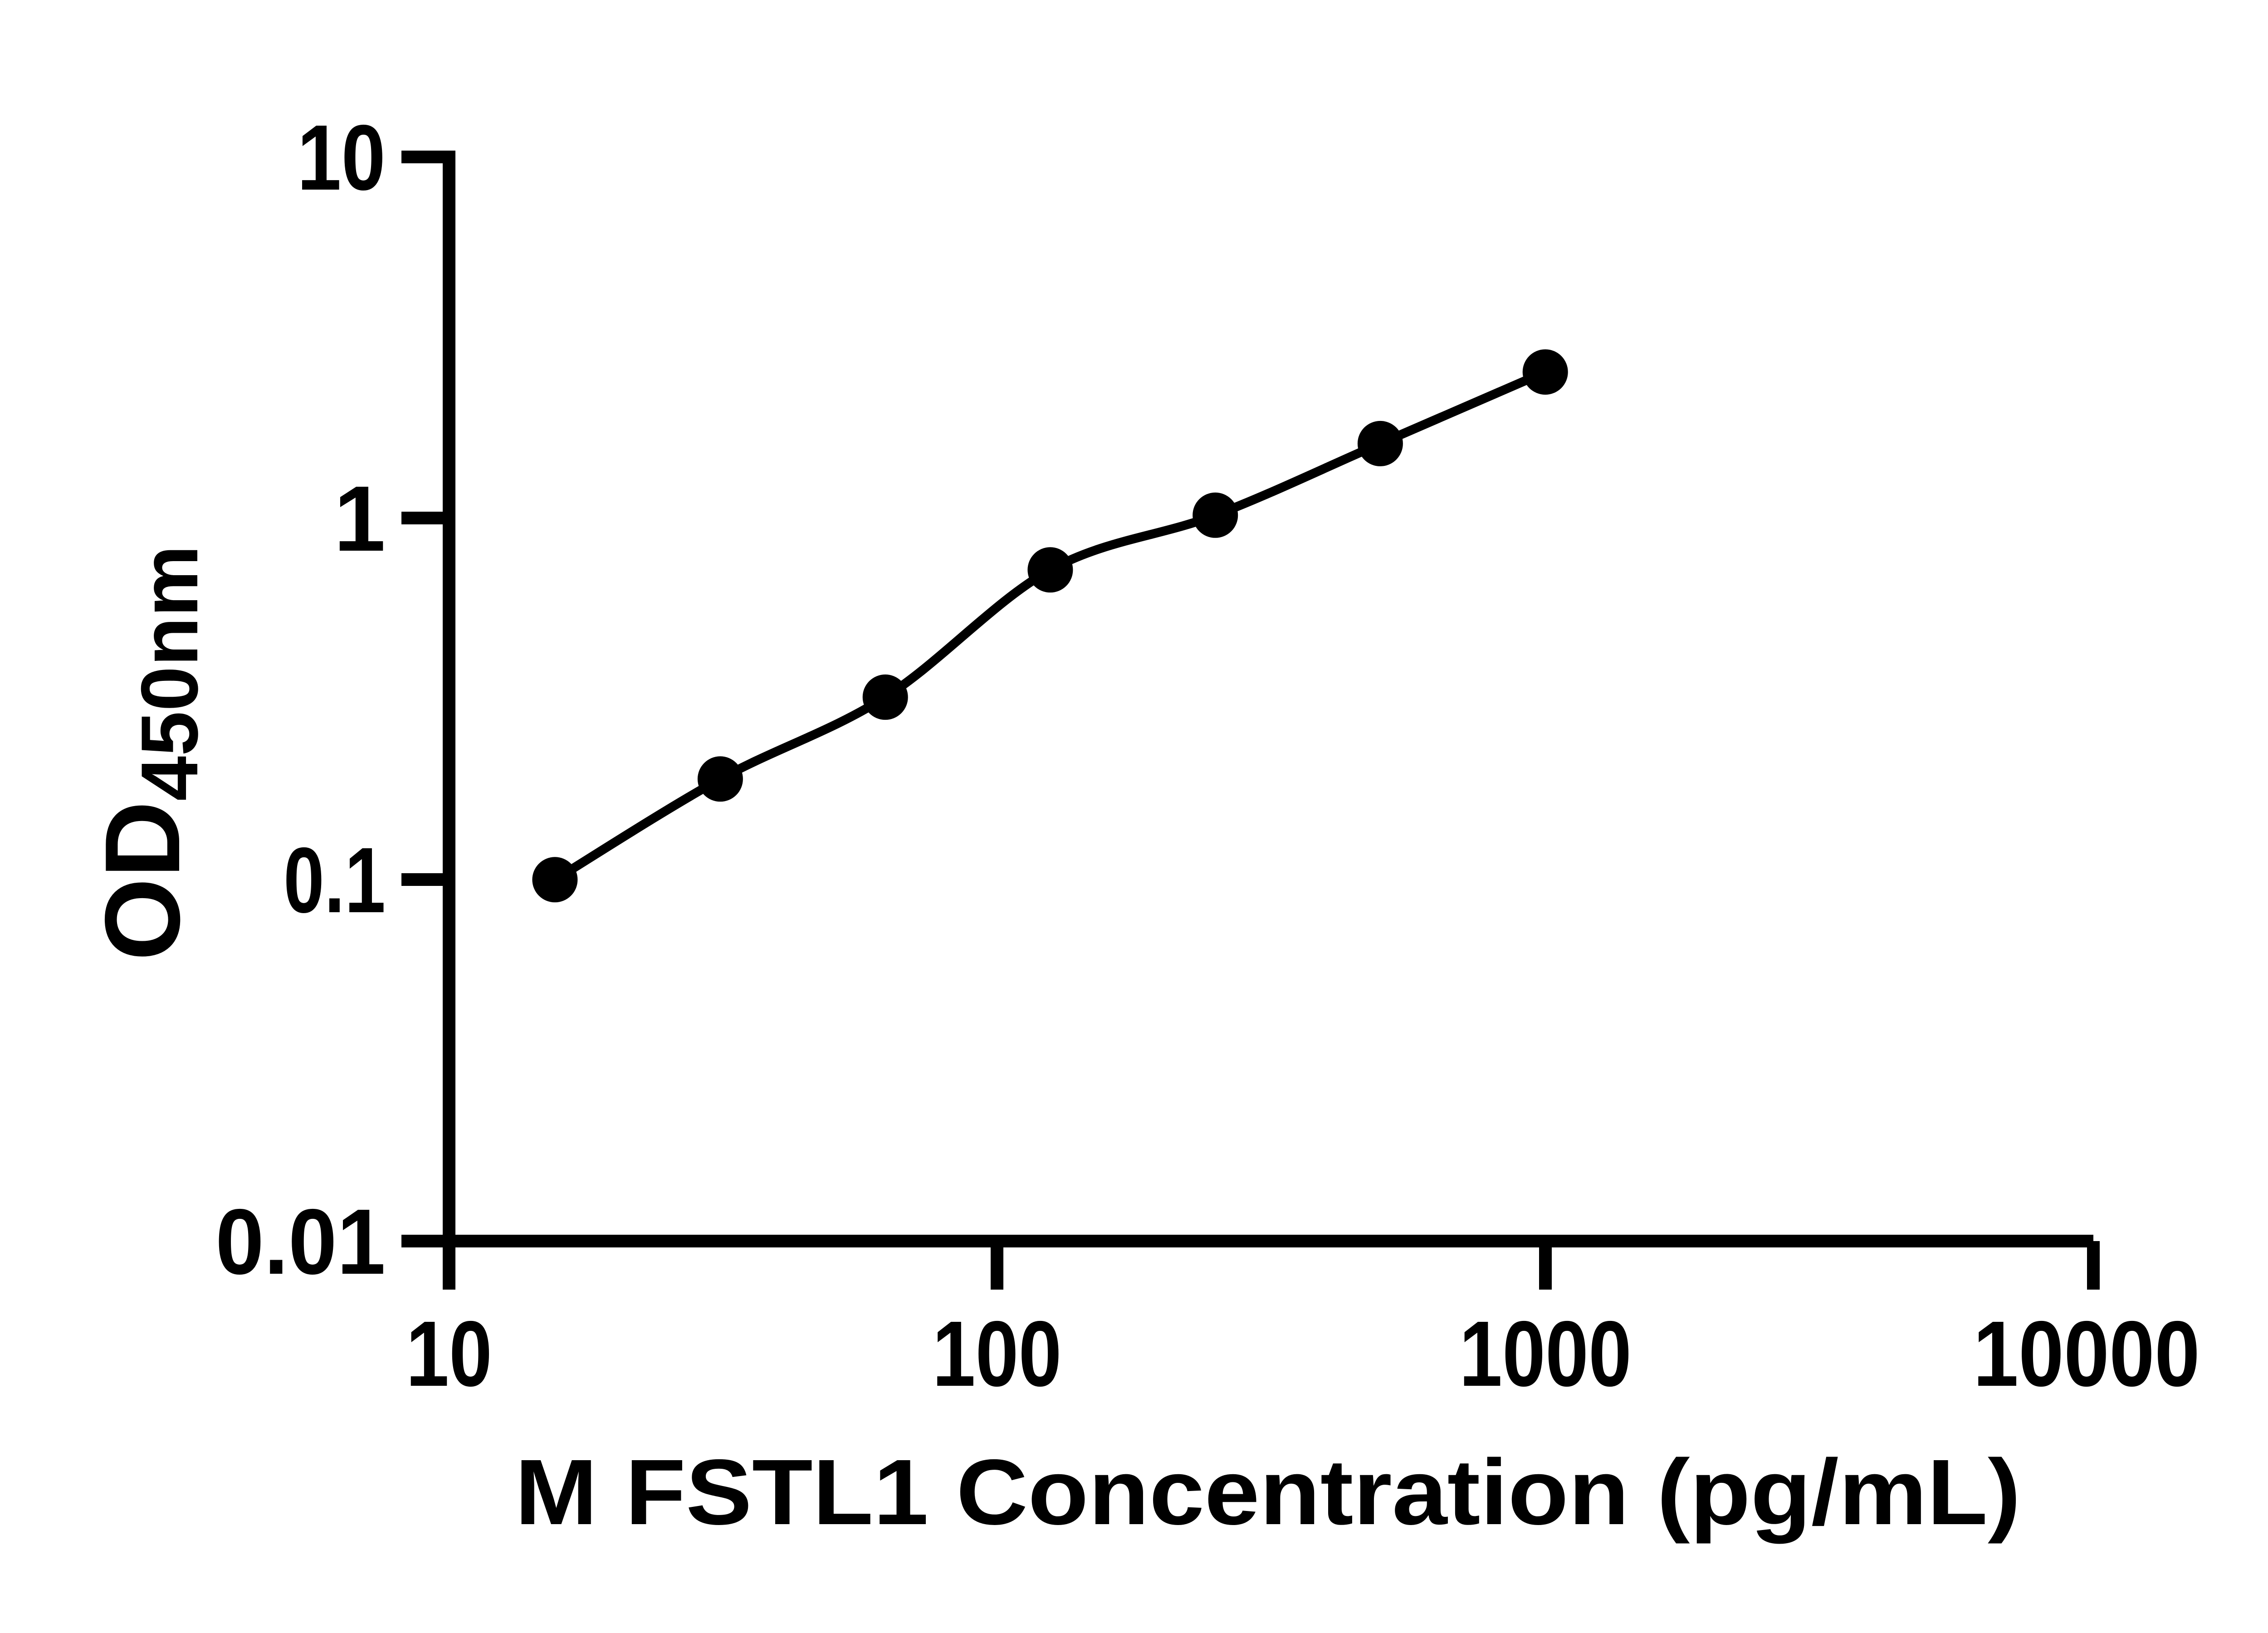 This screenshot has width=2268, height=1633. Describe the element at coordinates (360, 519) in the screenshot. I see `y-tick-label-1: 1` at that location.